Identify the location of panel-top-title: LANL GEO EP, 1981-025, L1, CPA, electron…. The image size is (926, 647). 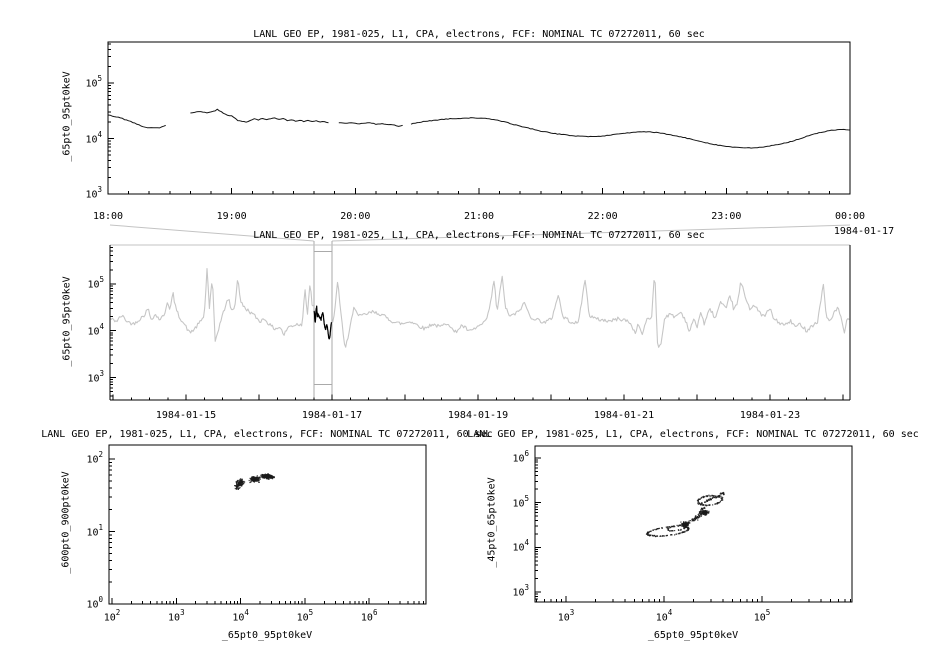
(479, 34).